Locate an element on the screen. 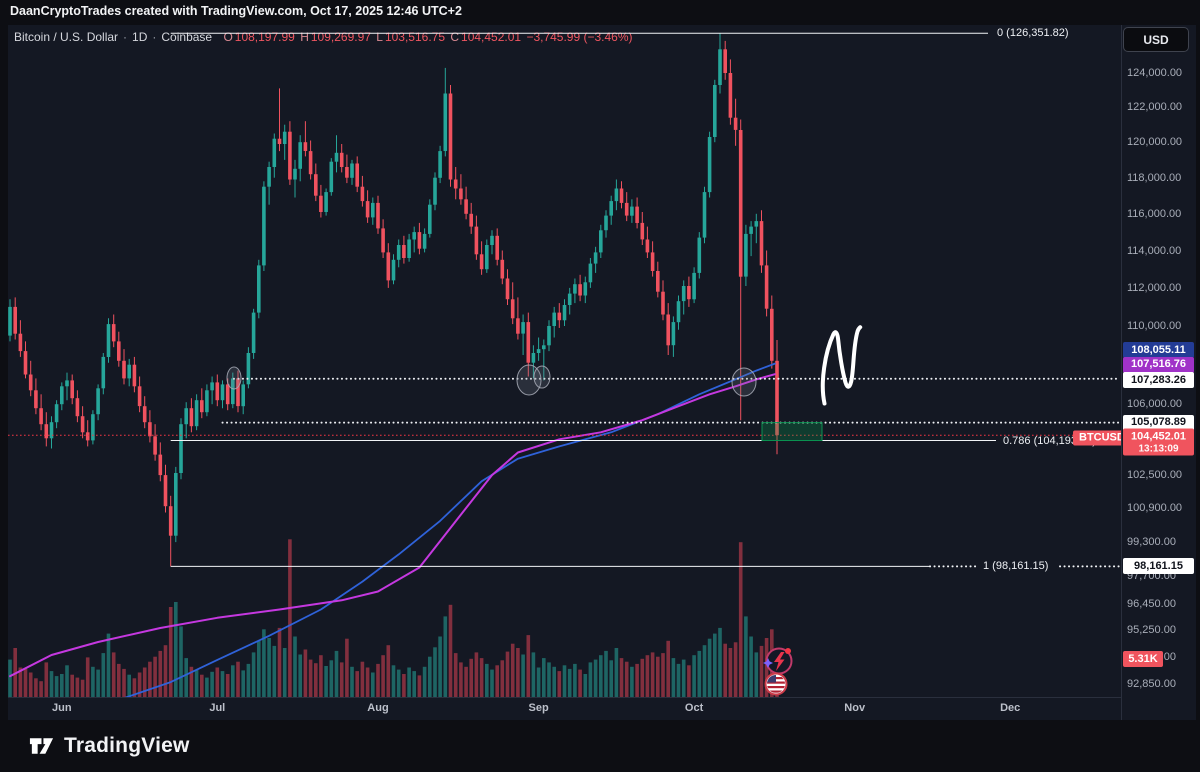 This screenshot has height=772, width=1200. time-axis-label-jun: Jun is located at coordinates (62, 708).